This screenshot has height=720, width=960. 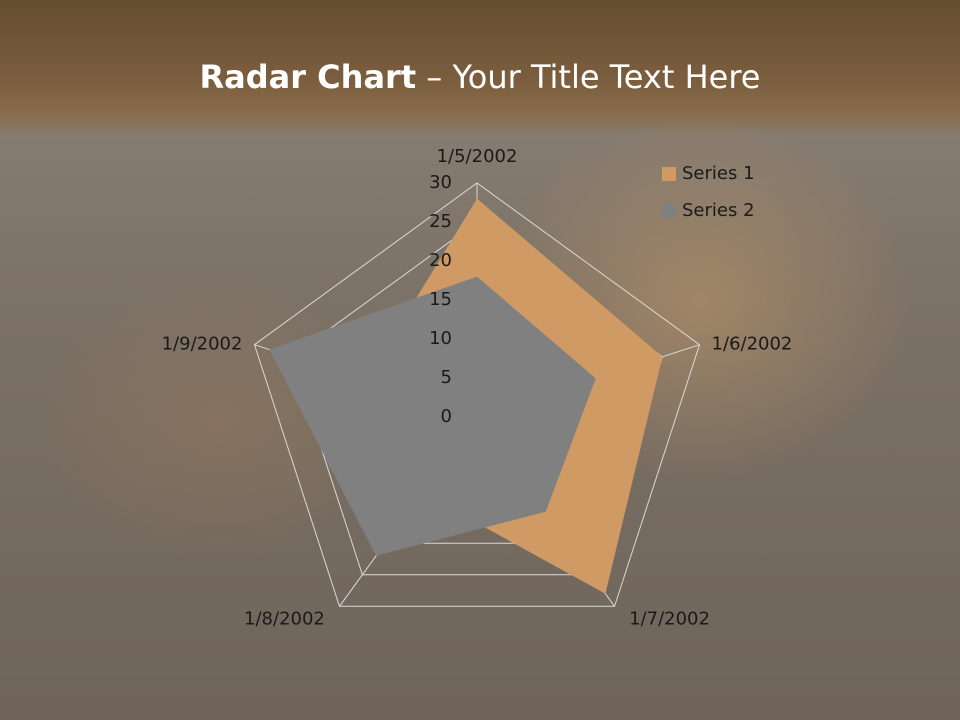 What do you see at coordinates (440, 221) in the screenshot?
I see `axis-tick-label: 25` at bounding box center [440, 221].